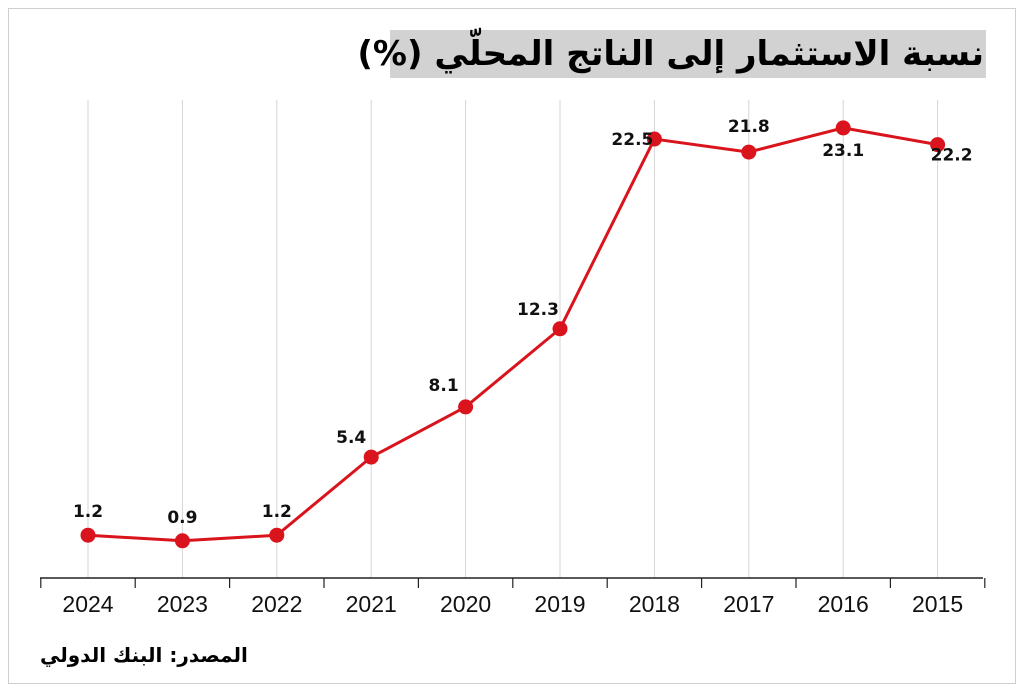 This screenshot has width=1024, height=692. What do you see at coordinates (749, 127) in the screenshot?
I see `data-label: 21.8` at bounding box center [749, 127].